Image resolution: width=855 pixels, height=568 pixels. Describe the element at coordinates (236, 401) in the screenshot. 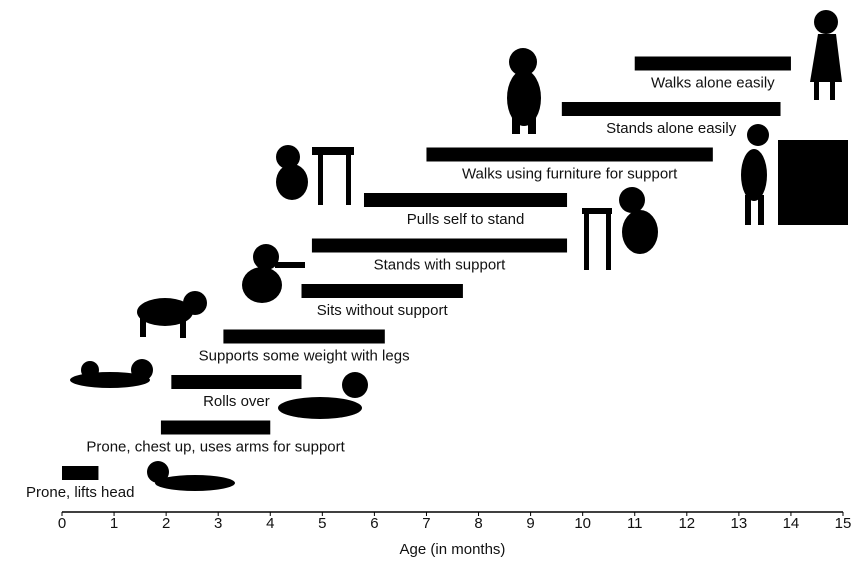

I see `bar-label: Rolls over` at that location.